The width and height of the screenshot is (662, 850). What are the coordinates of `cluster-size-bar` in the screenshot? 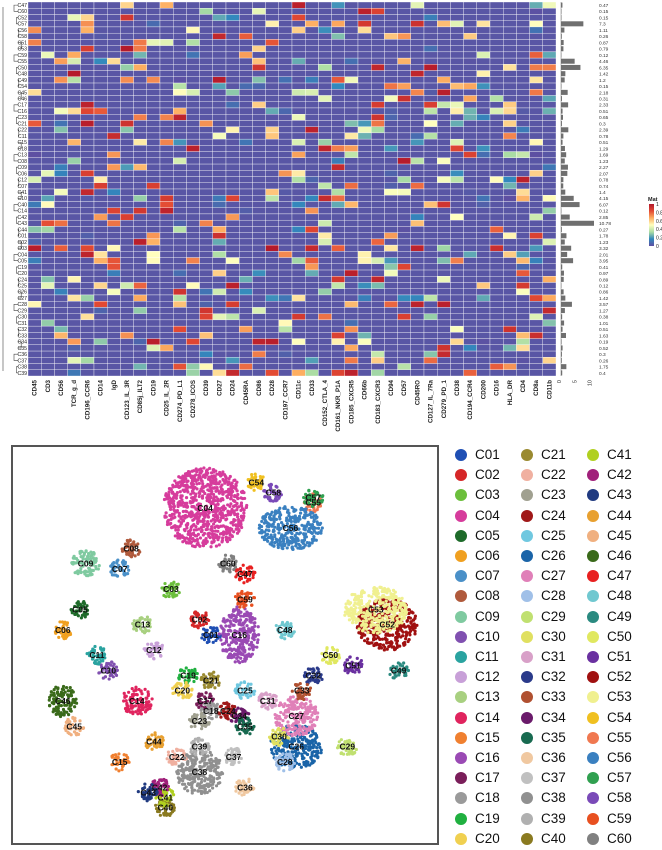 It's located at (562, 43).